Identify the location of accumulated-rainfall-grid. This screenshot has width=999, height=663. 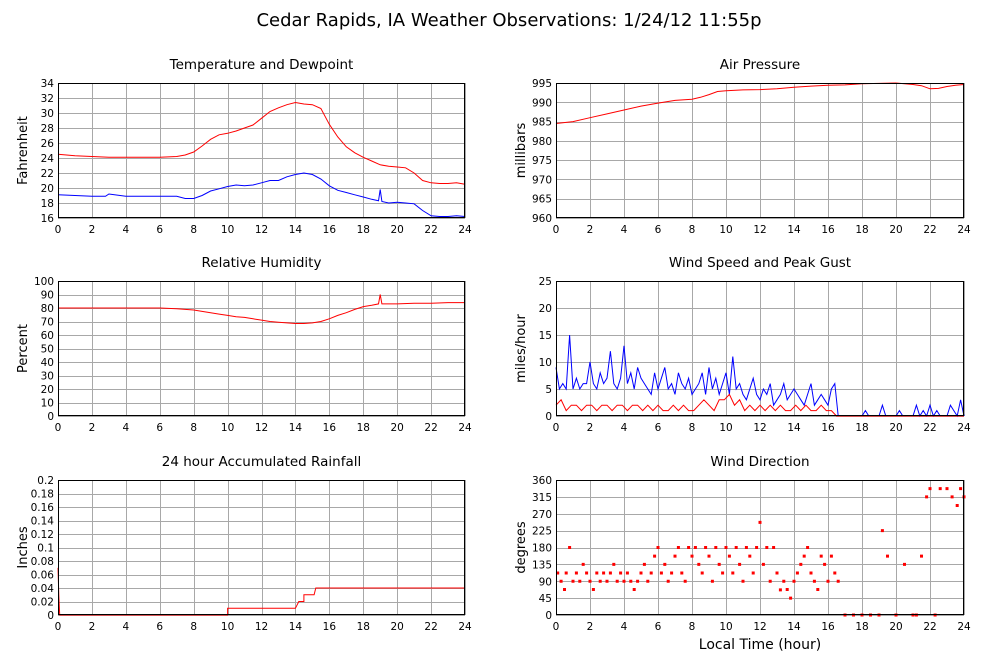
(262, 548).